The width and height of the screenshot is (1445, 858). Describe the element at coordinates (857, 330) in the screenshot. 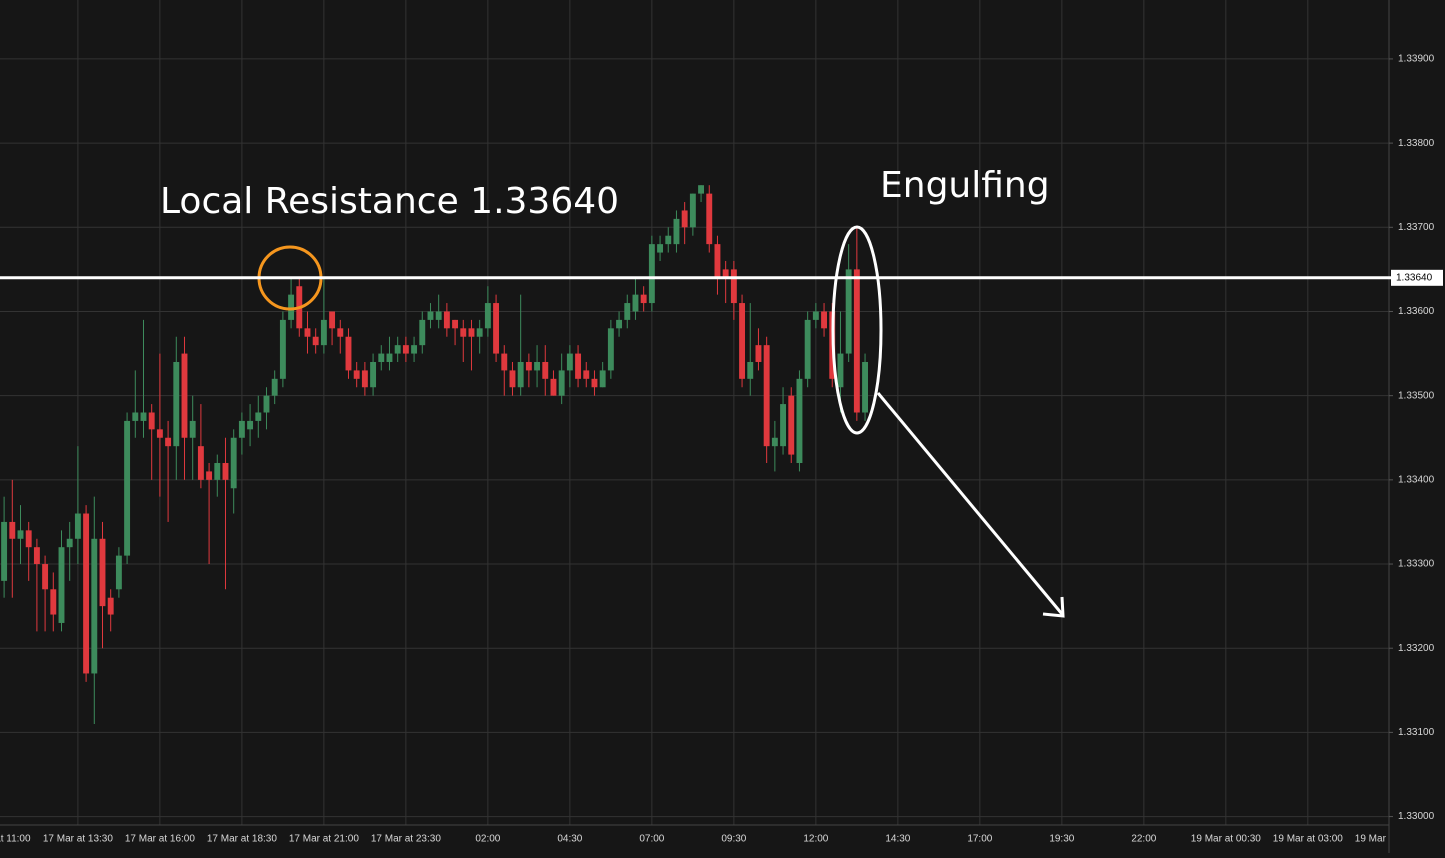

I see `highlight-ellipse` at that location.